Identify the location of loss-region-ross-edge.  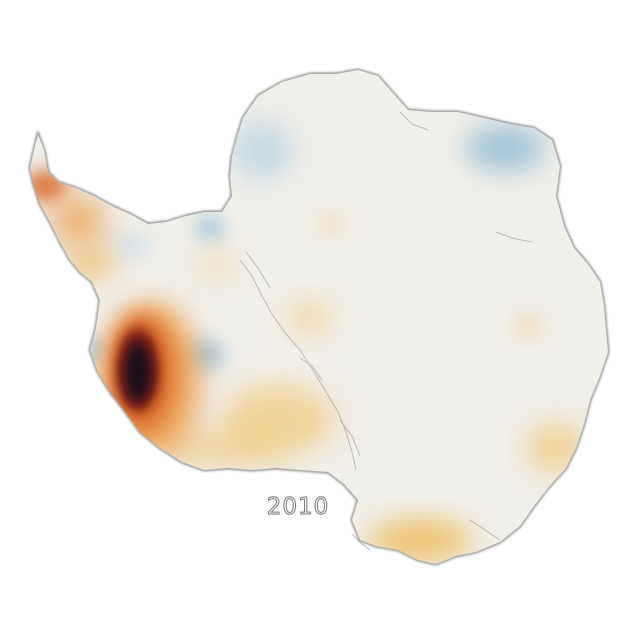
(220, 448).